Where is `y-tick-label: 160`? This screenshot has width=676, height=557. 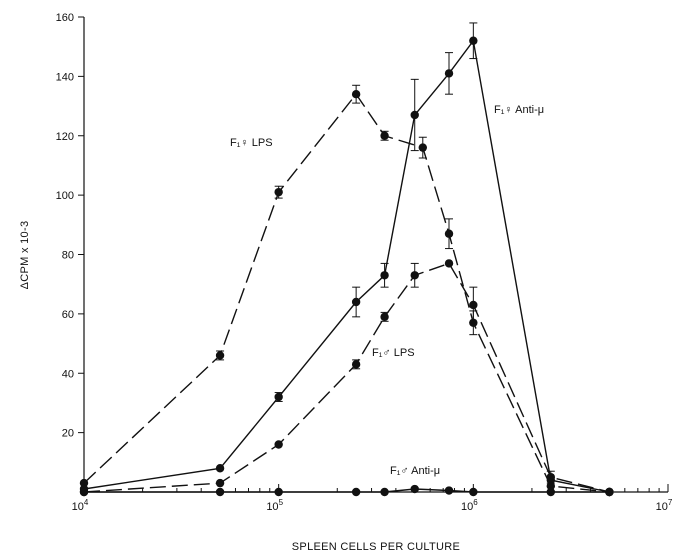 y-tick-label: 160 is located at coordinates (65, 18).